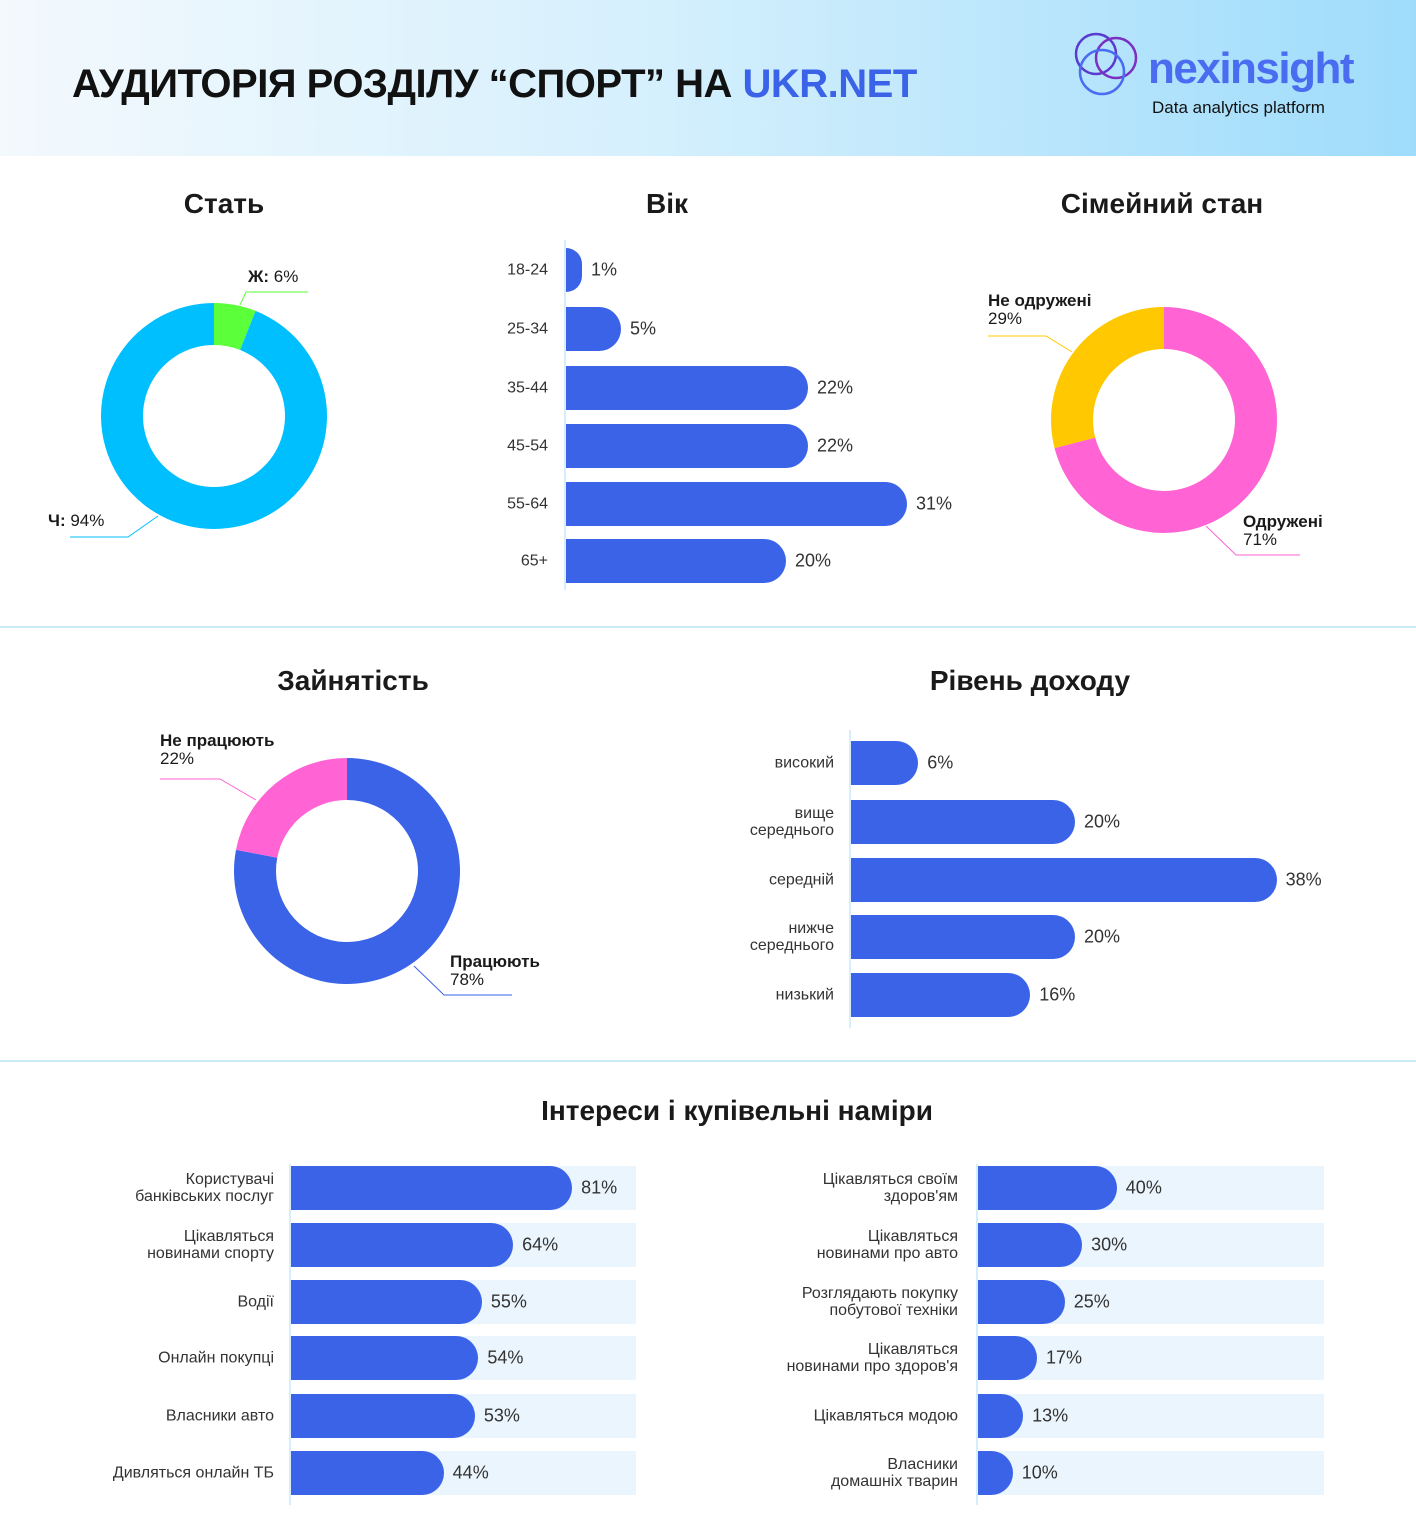  What do you see at coordinates (667, 203) in the screenshot?
I see `age-title: Вік` at bounding box center [667, 203].